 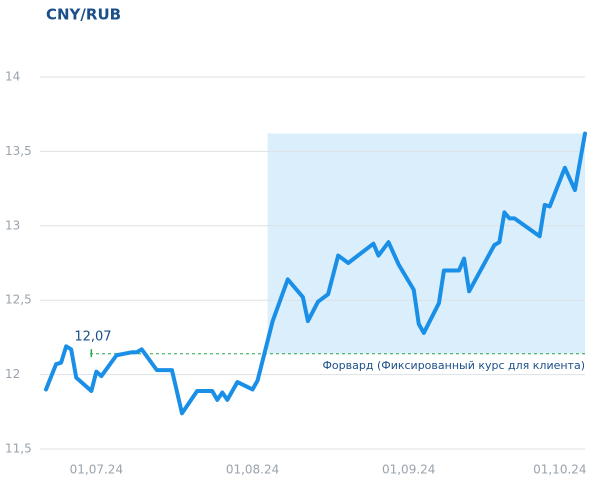 I want to click on annotation-label: 12,07, so click(x=92, y=337).